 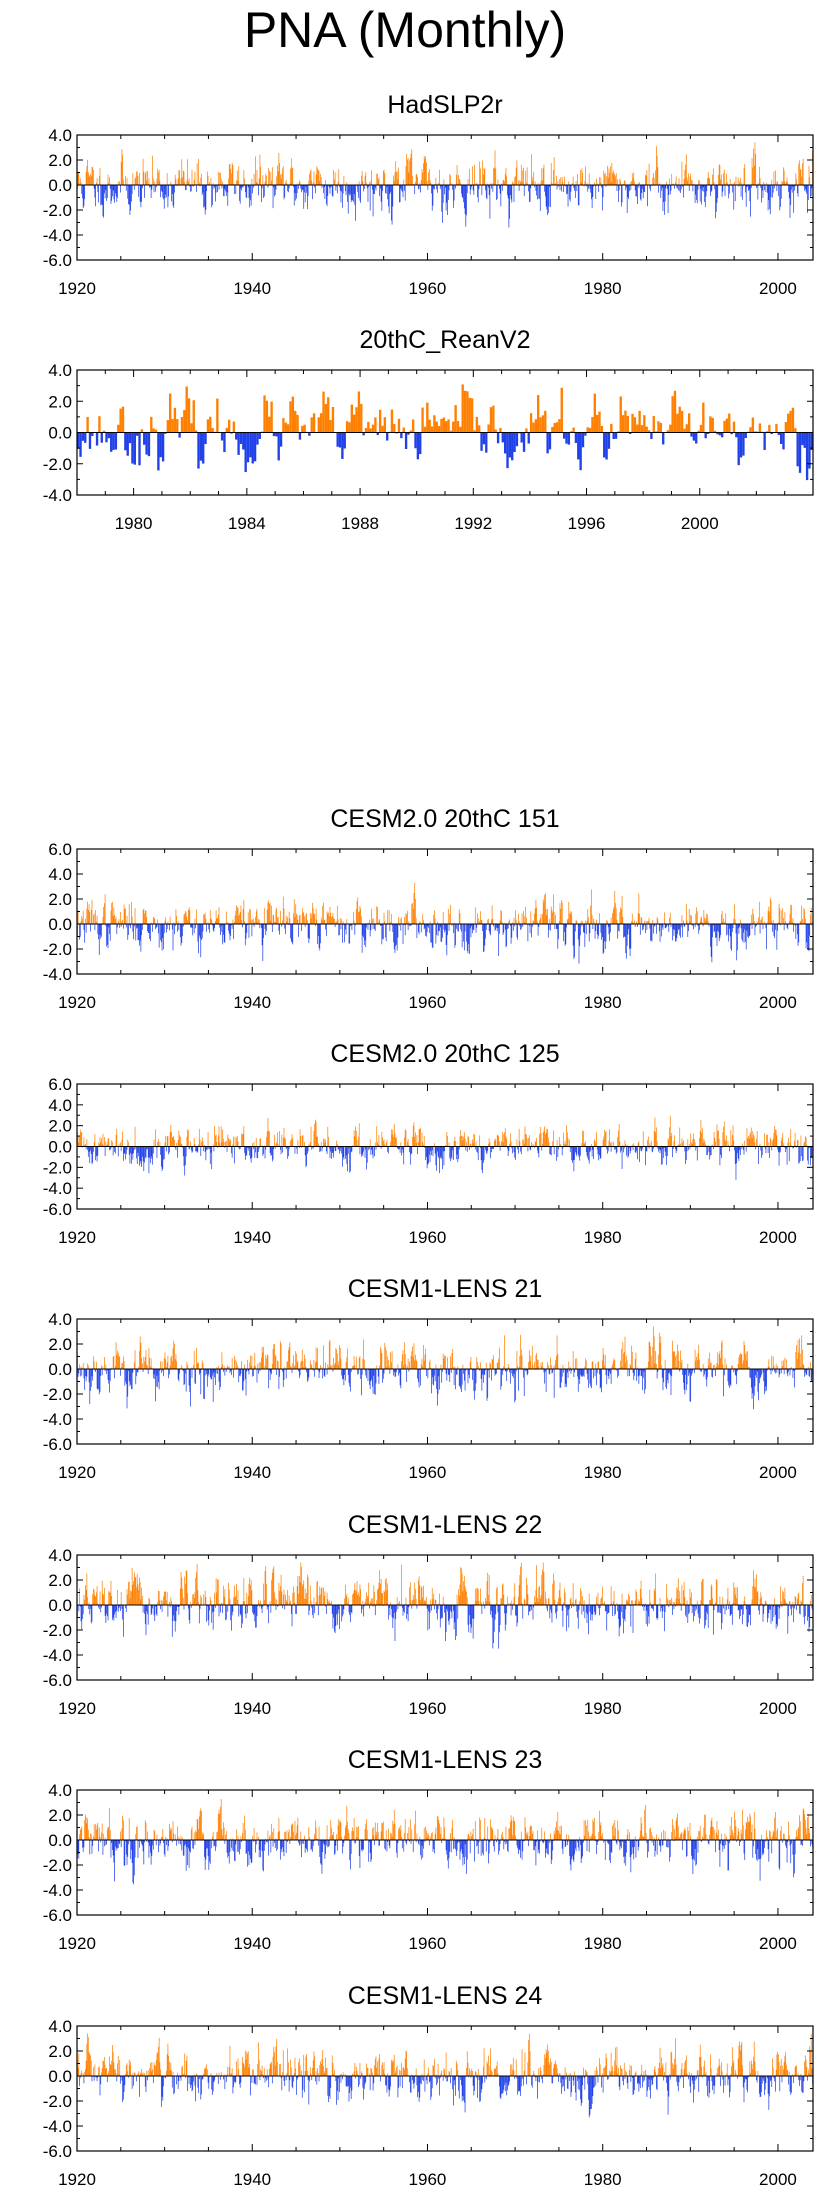 What do you see at coordinates (60, 433) in the screenshot?
I see `y-tick-label: 0.0` at bounding box center [60, 433].